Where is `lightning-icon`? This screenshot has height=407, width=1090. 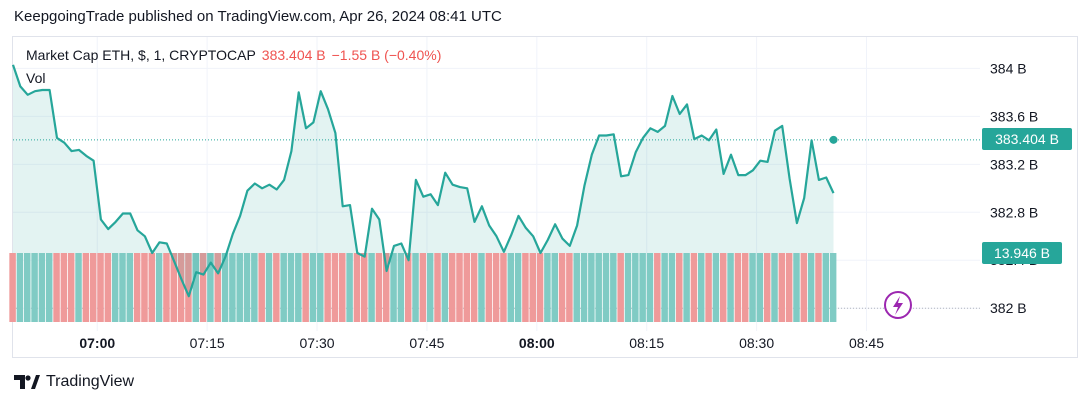 lightning-icon is located at coordinates (898, 305).